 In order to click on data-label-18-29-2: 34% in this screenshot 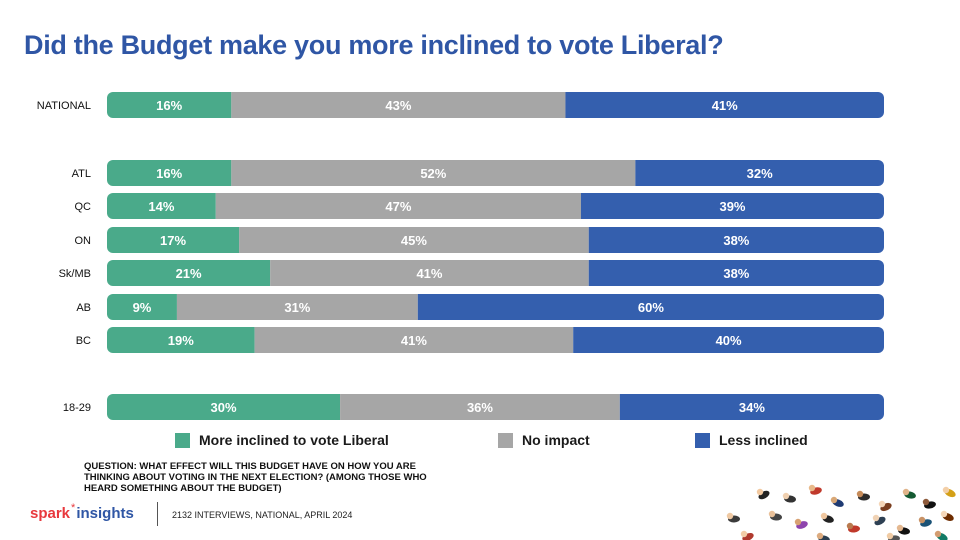, I will do `click(752, 407)`.